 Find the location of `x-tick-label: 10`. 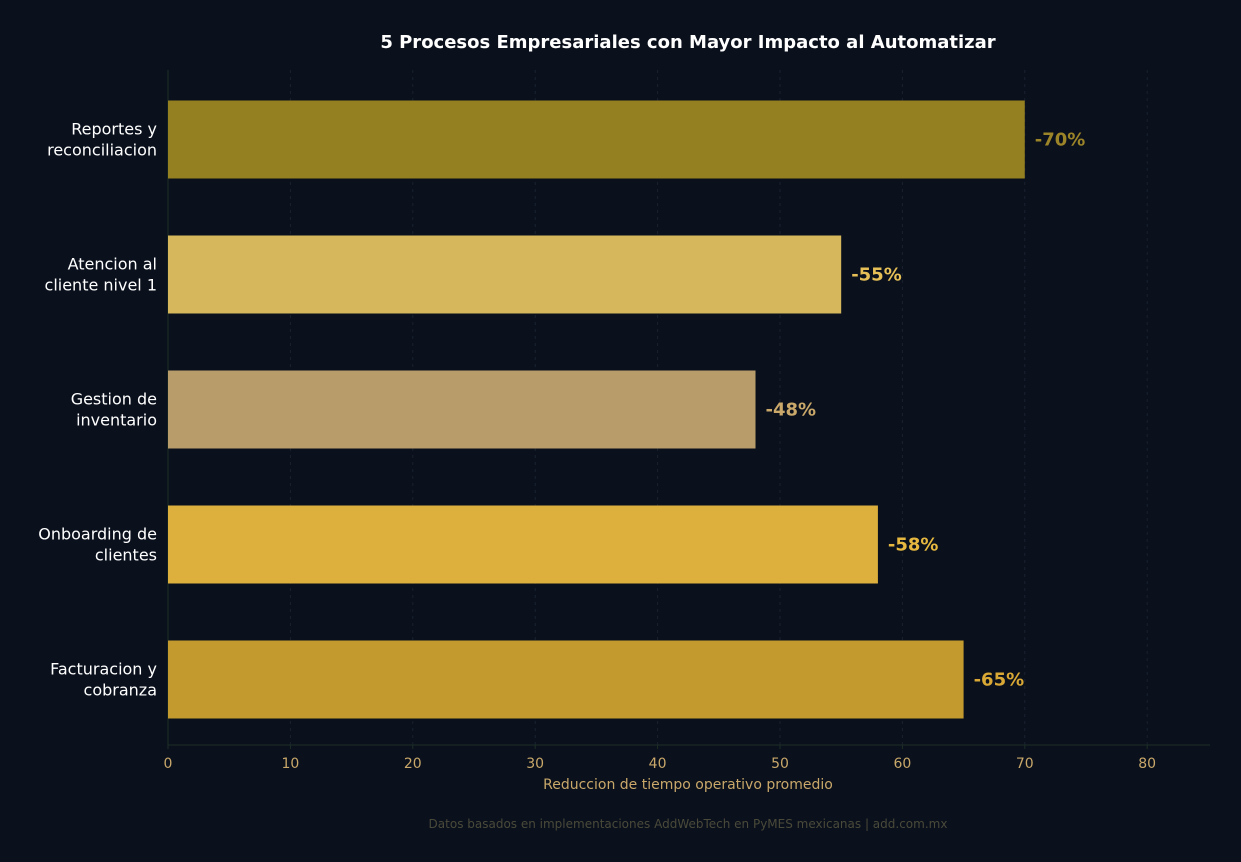

x-tick-label: 10 is located at coordinates (290, 764).